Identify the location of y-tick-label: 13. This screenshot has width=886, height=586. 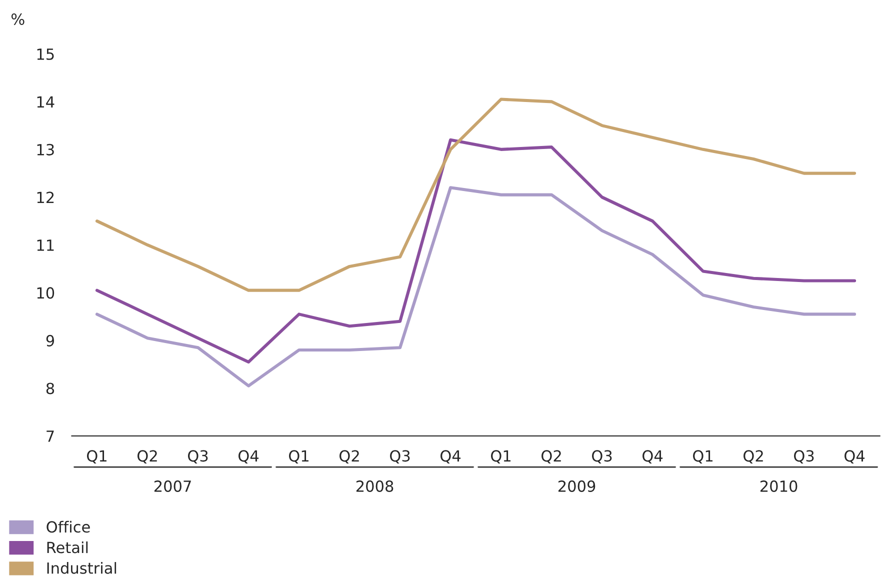
(45, 150).